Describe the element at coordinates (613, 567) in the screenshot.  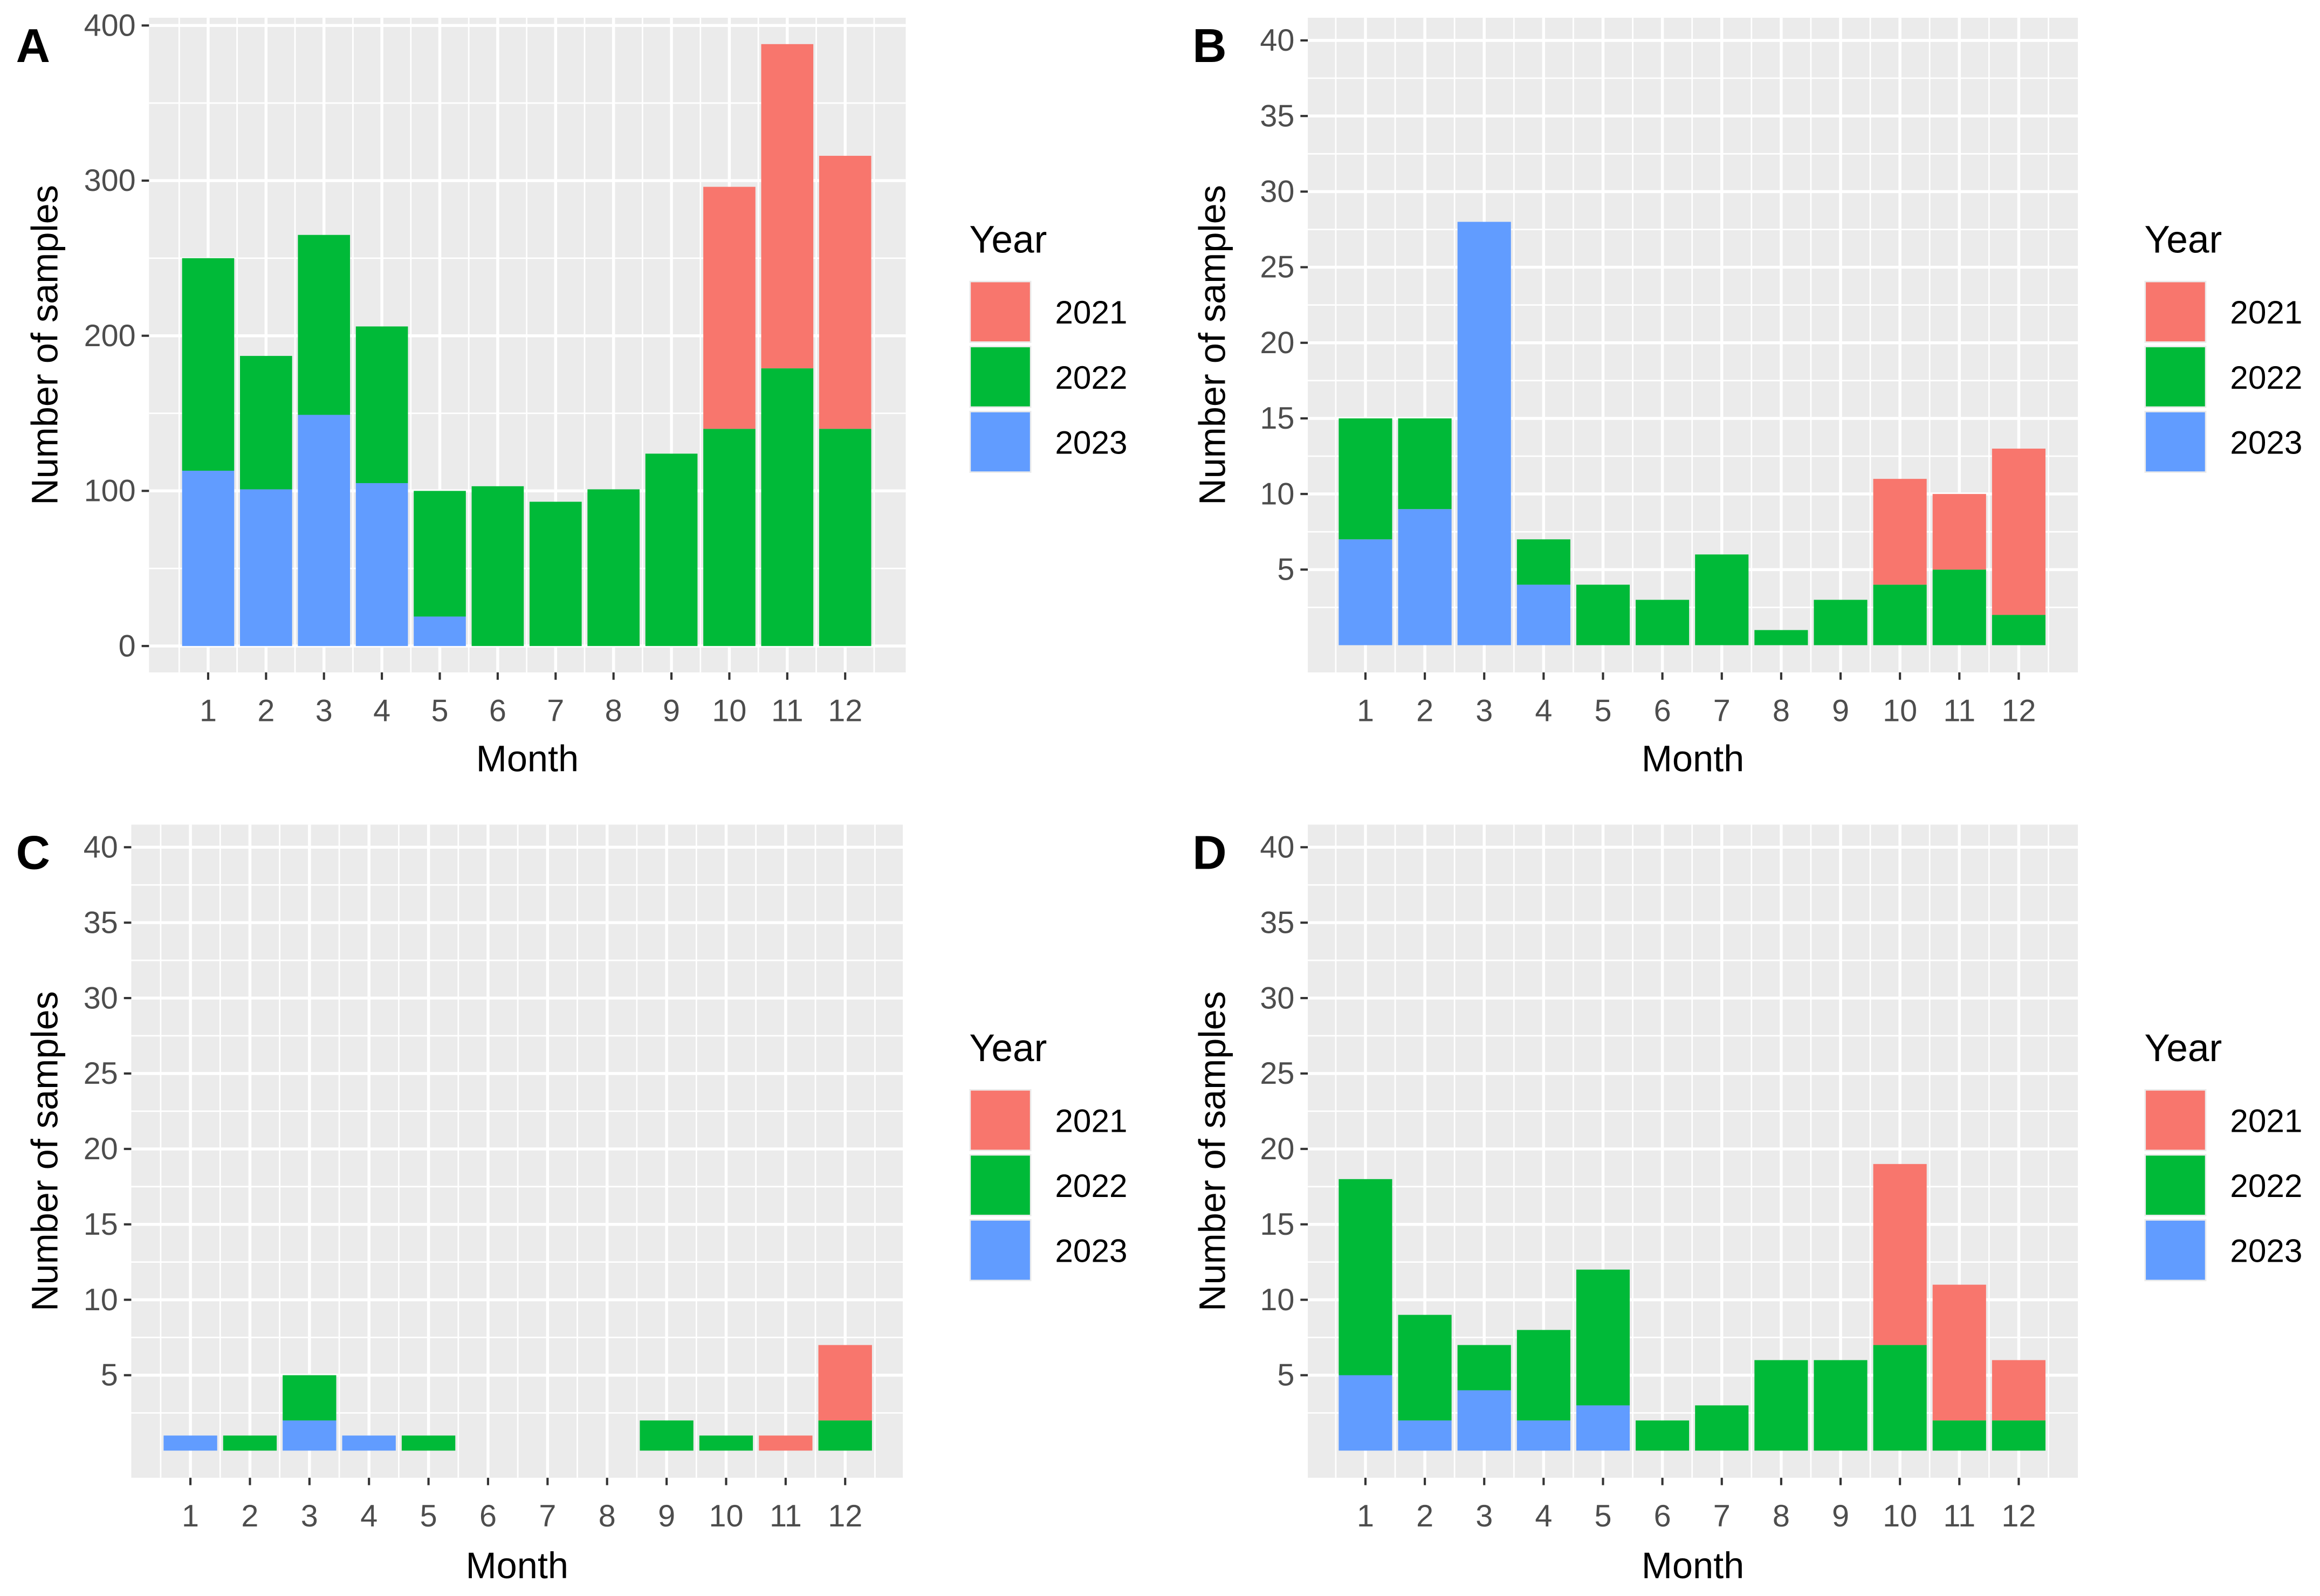
I see `bar-A-month-8-2022` at that location.